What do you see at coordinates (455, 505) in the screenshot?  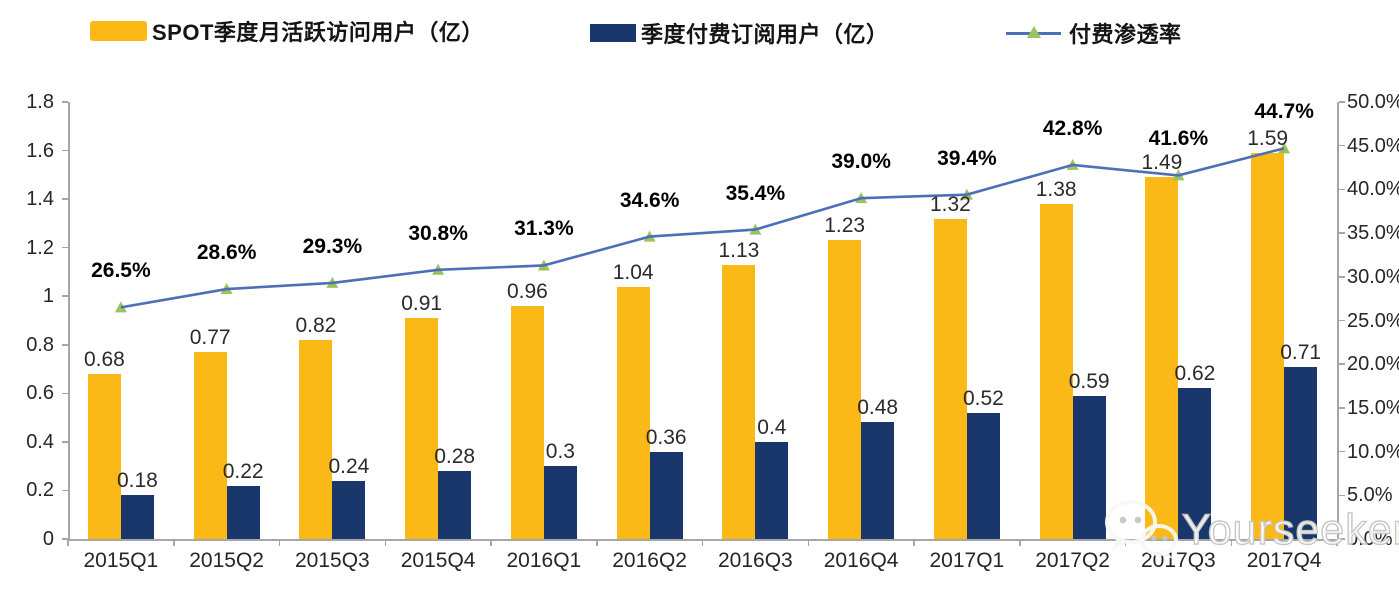 I see `bar-subscribers-2015Q4` at bounding box center [455, 505].